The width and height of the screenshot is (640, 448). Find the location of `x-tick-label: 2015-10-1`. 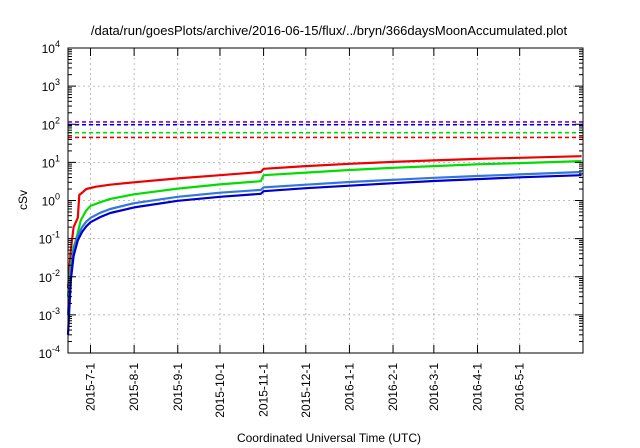

x-tick-label: 2015-10-1 is located at coordinates (220, 390).